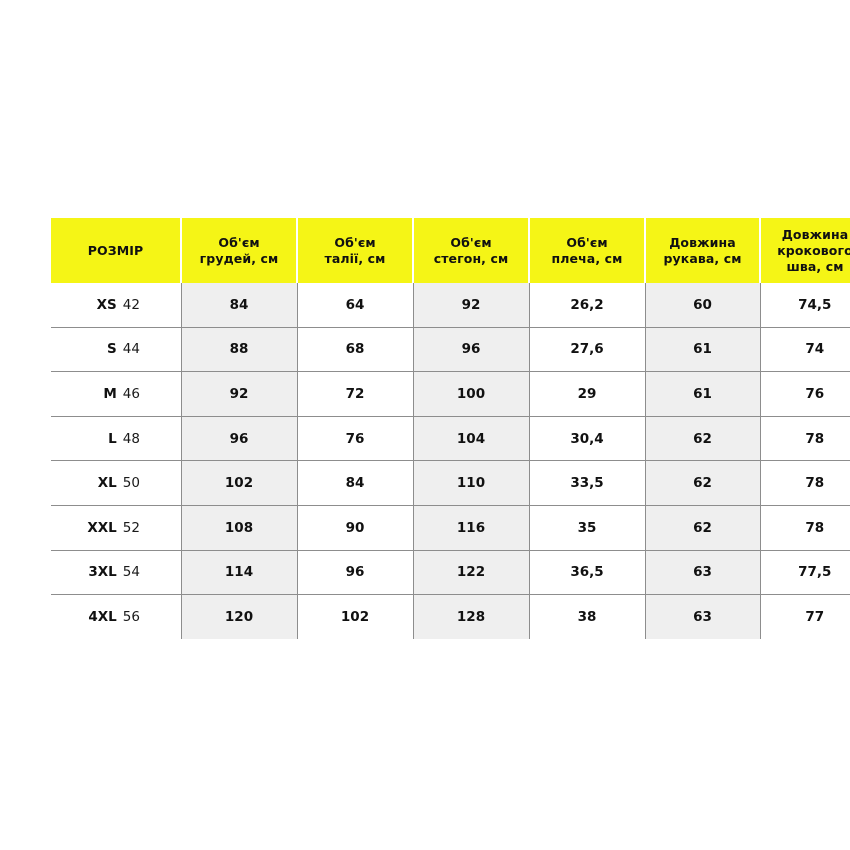  I want to click on table-row: L 48 96 76 104 30,4 62 78, so click(450, 438).